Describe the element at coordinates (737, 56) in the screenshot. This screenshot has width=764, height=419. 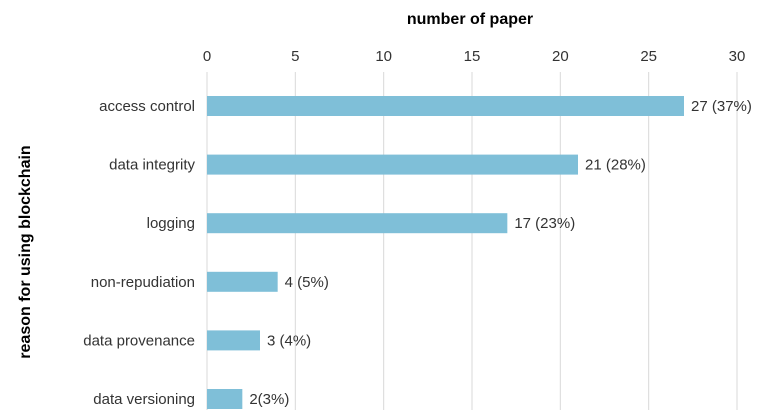
I see `x-tick-label: 30` at that location.